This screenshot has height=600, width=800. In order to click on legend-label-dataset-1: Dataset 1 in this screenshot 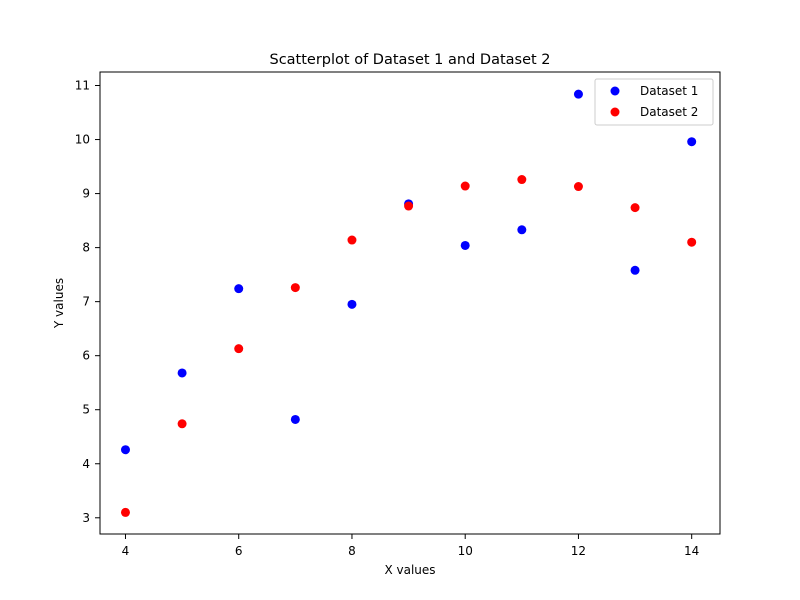, I will do `click(669, 91)`.